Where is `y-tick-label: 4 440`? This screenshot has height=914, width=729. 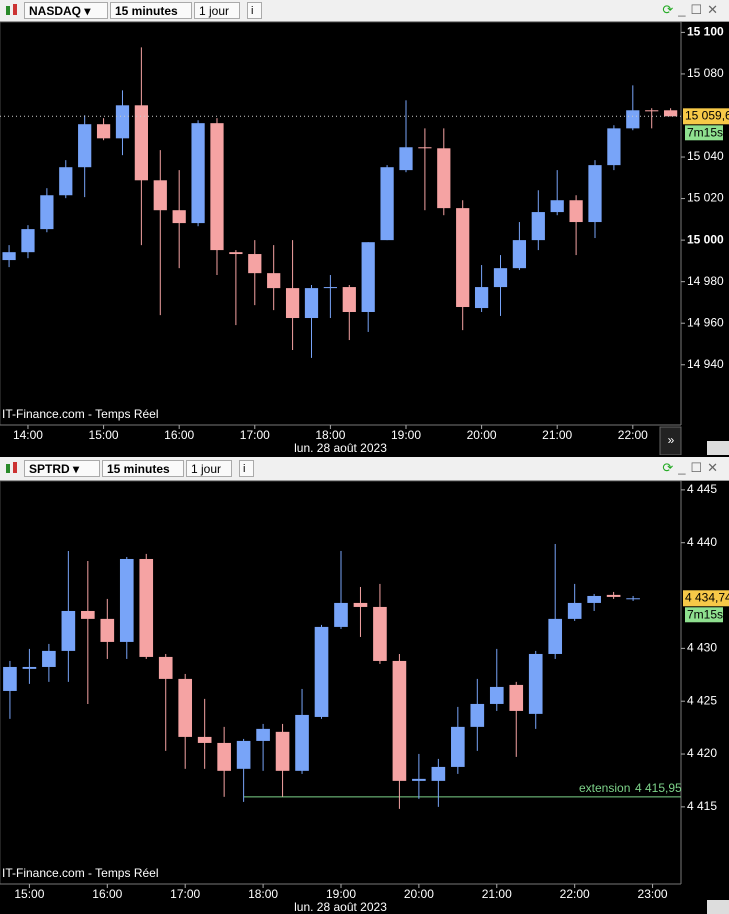
y-tick-label: 4 440 is located at coordinates (702, 542).